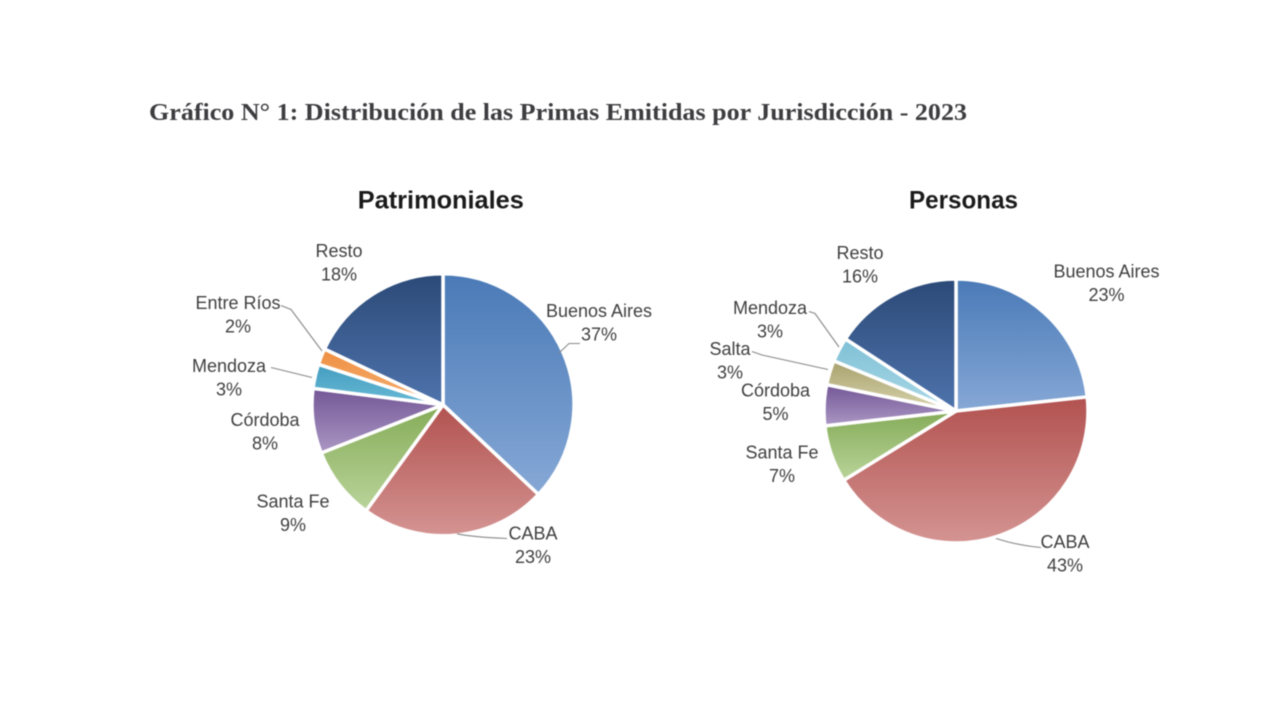 Image resolution: width=1280 pixels, height=725 pixels. Describe the element at coordinates (238, 327) in the screenshot. I see `svg-text: 2%` at that location.